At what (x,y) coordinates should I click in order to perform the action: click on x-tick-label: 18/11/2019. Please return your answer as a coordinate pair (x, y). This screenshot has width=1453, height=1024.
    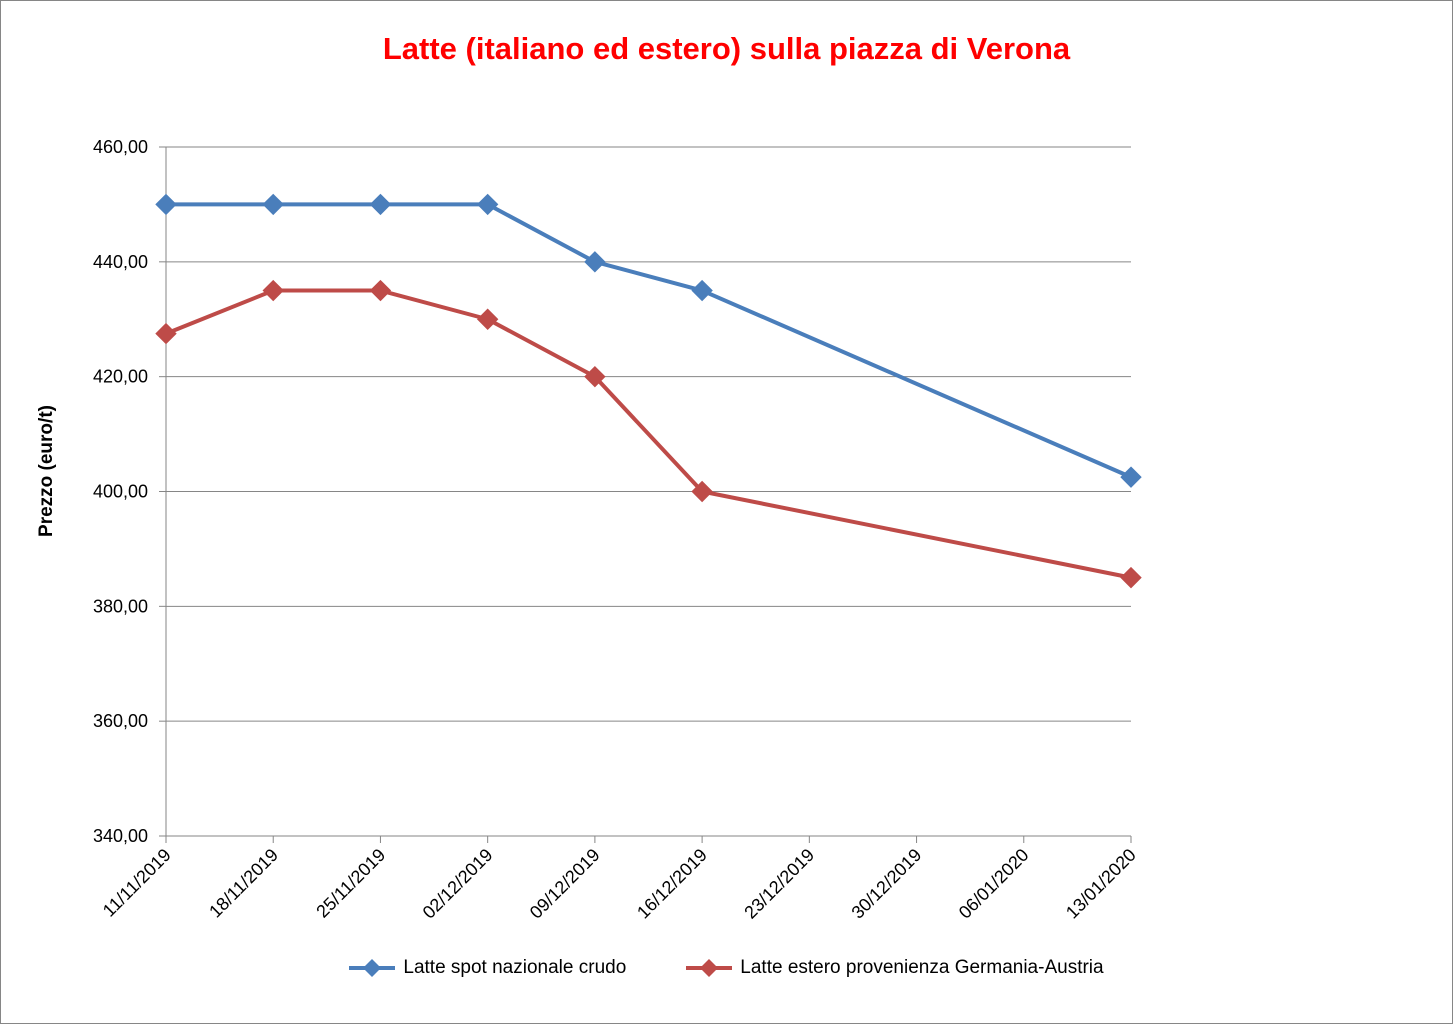
    Looking at the image, I should click on (243, 883).